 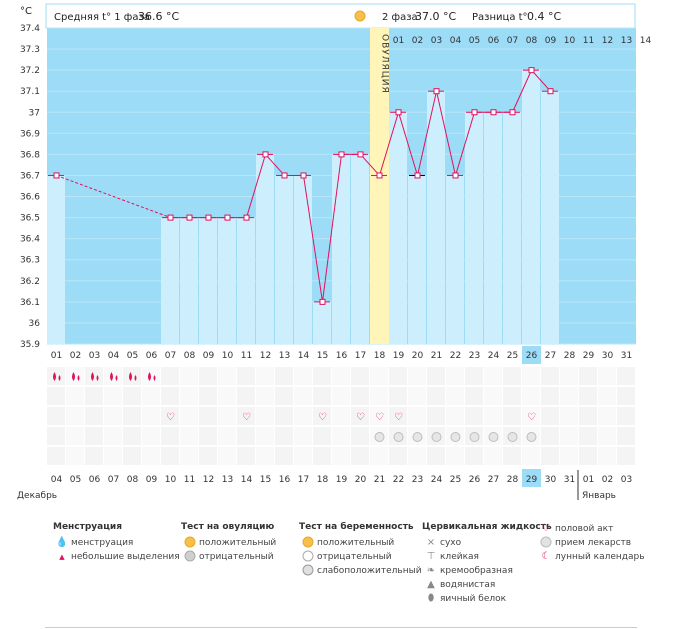 What do you see at coordinates (456, 41) in the screenshot?
I see `cycle-day-label: 04` at bounding box center [456, 41].